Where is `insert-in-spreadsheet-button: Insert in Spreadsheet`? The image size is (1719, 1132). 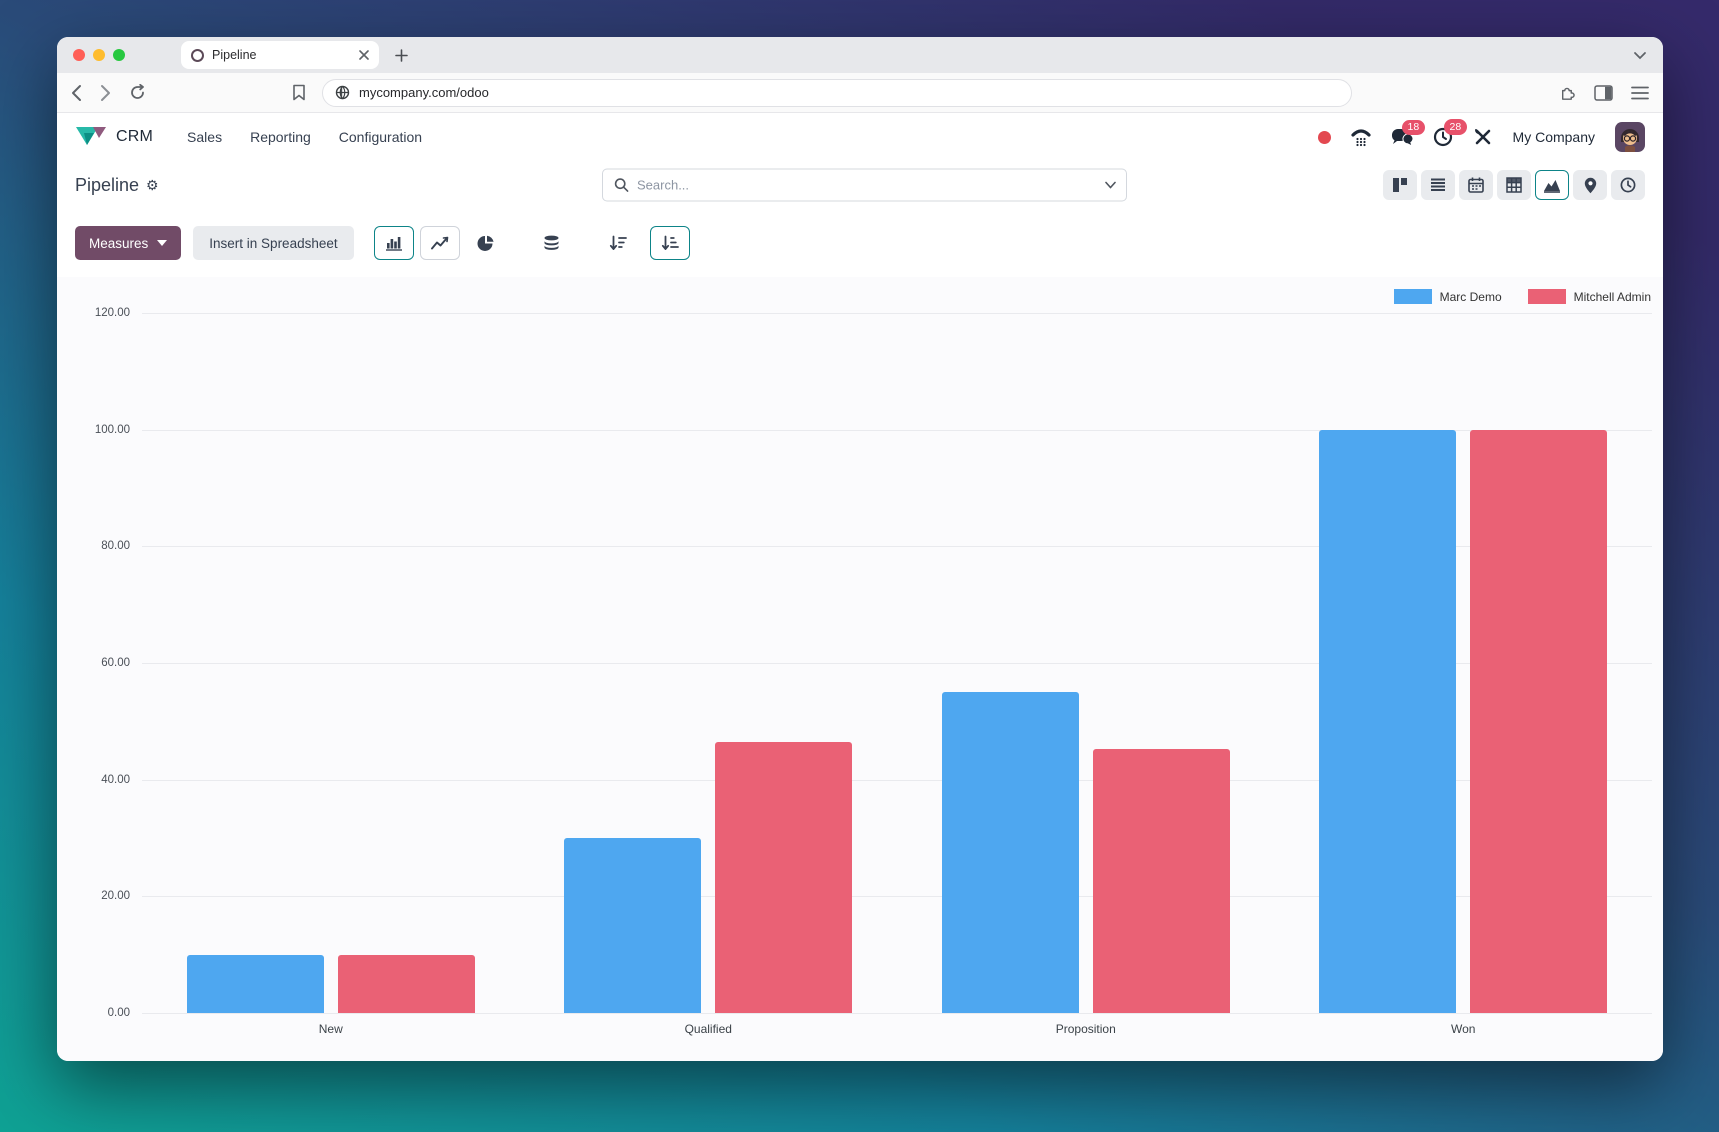 insert-in-spreadsheet-button: Insert in Spreadsheet is located at coordinates (273, 243).